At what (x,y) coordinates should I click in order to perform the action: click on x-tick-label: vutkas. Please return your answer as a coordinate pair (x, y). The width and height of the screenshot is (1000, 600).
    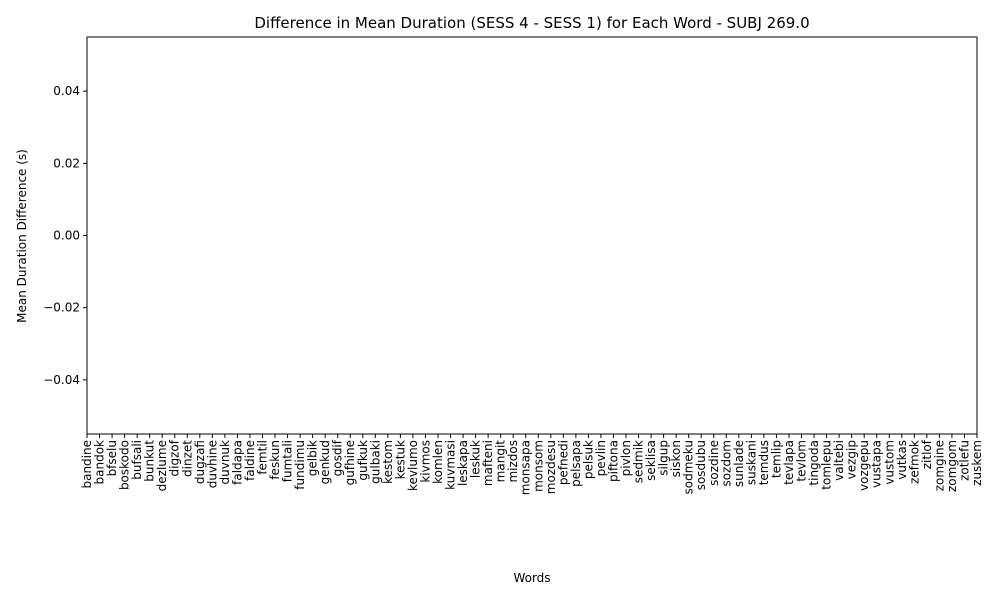
    Looking at the image, I should click on (902, 460).